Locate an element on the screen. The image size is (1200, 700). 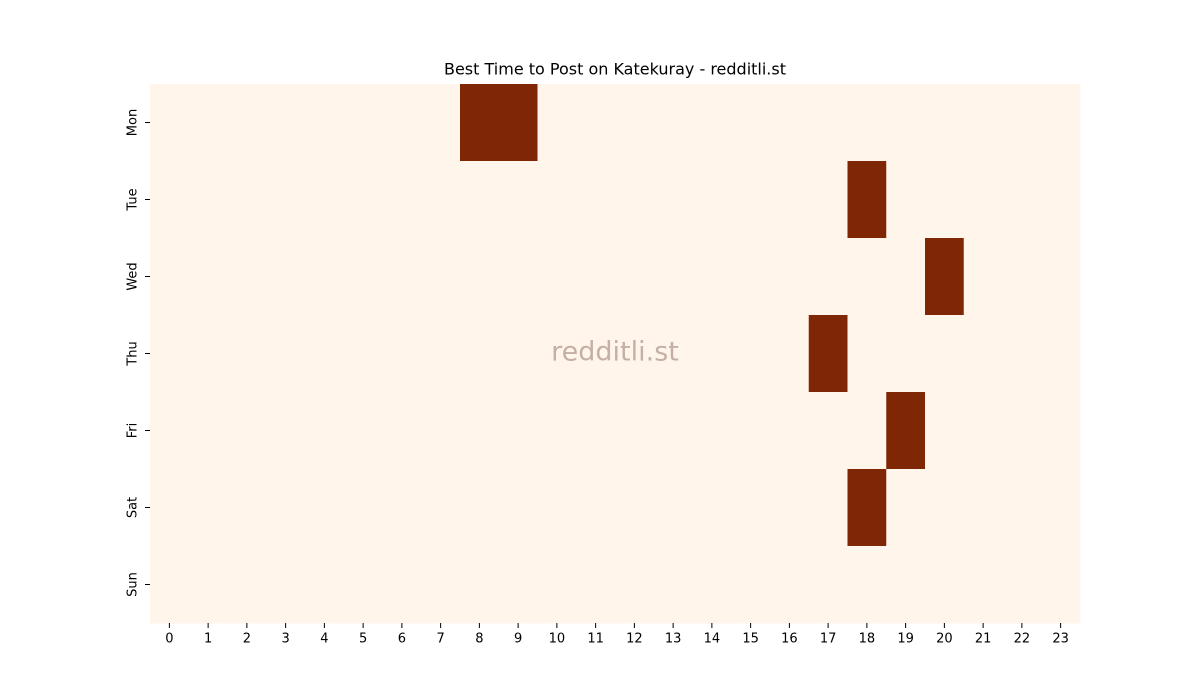
x-tick-label: 1 is located at coordinates (208, 639).